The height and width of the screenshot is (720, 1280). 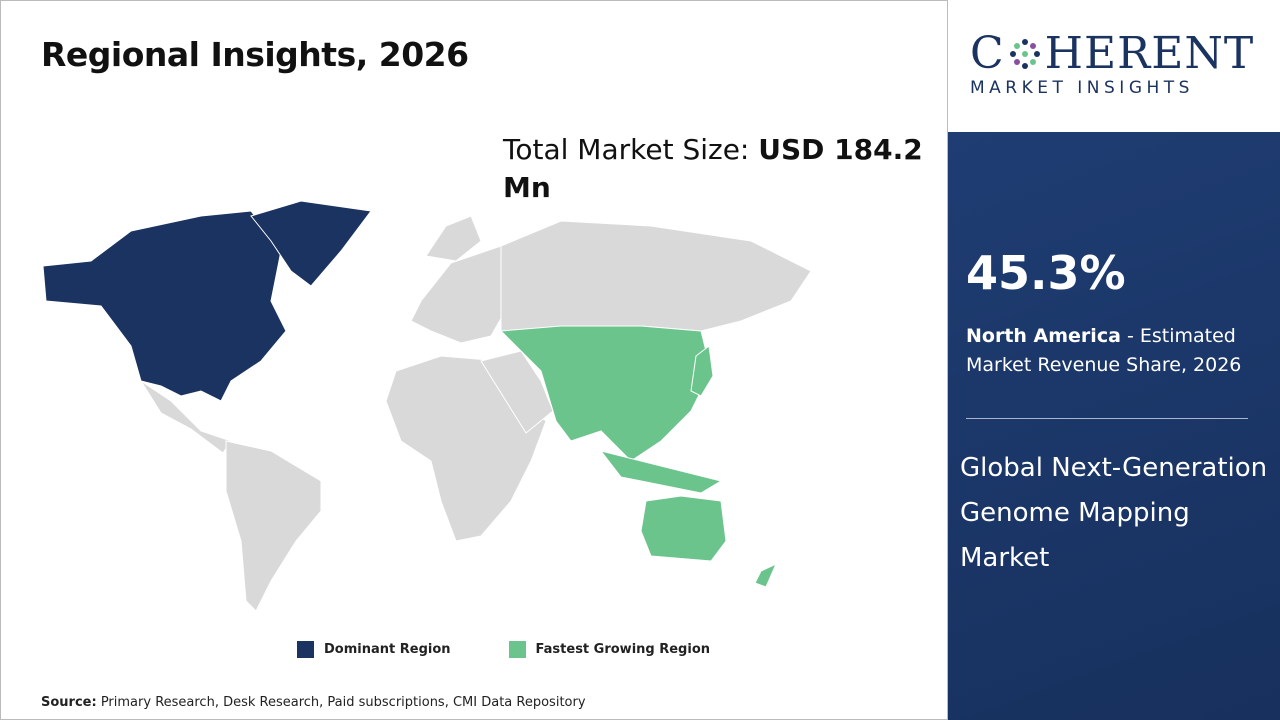 What do you see at coordinates (1149, 53) in the screenshot?
I see `logo-name-end: HERENT` at bounding box center [1149, 53].